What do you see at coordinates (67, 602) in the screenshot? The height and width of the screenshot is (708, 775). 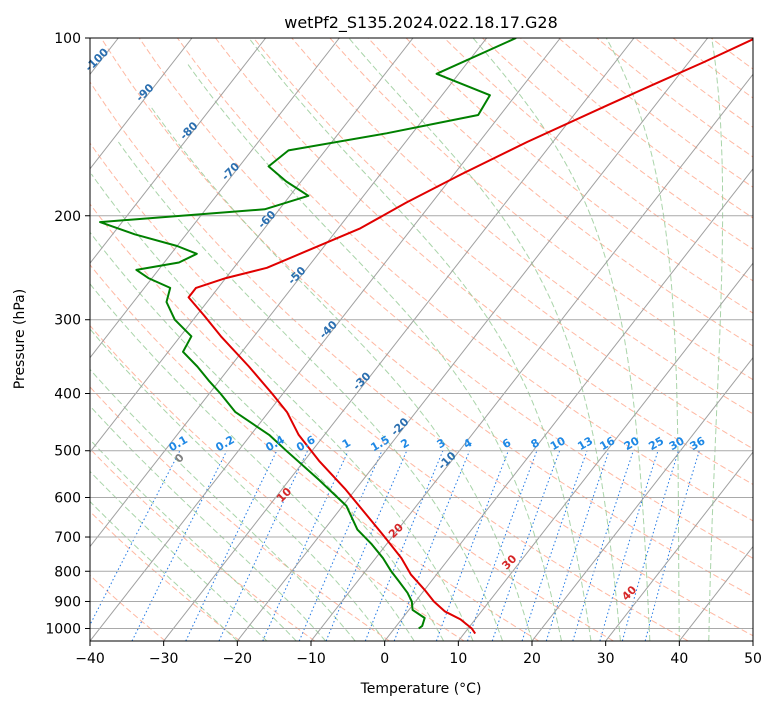 I see `y-tick-label: 900` at bounding box center [67, 602].